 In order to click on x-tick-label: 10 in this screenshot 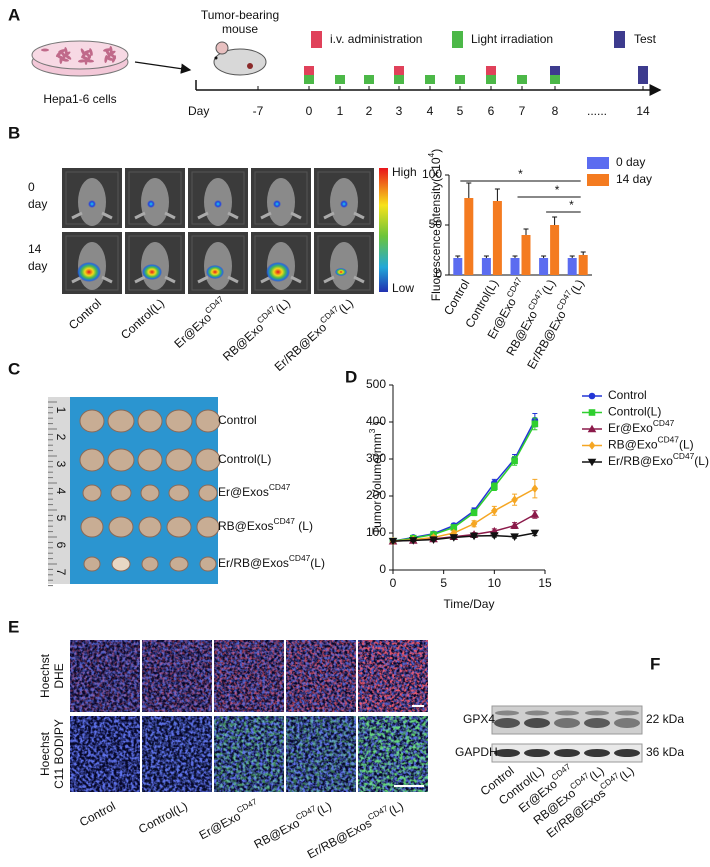, I will do `click(495, 583)`.